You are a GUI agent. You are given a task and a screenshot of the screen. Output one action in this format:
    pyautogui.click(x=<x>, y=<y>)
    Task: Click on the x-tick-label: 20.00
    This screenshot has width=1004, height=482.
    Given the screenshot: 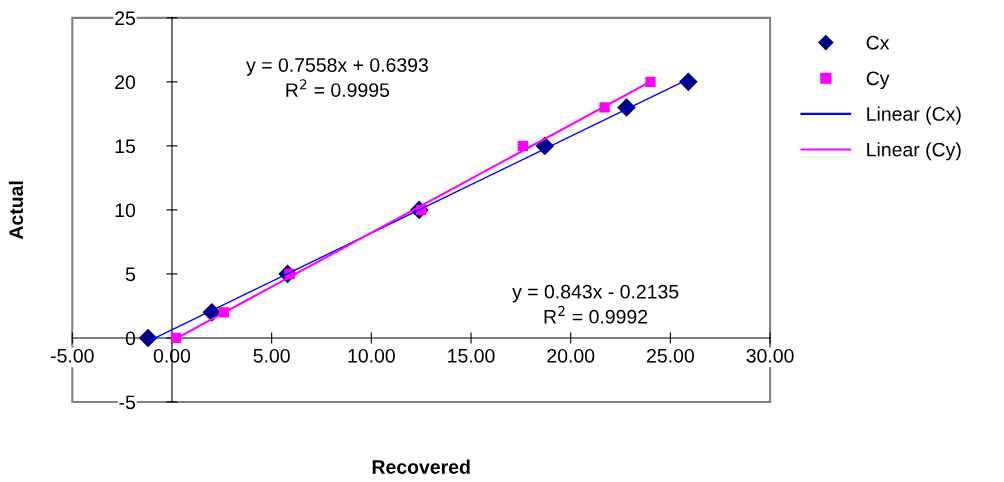 What is the action you would take?
    pyautogui.click(x=571, y=355)
    